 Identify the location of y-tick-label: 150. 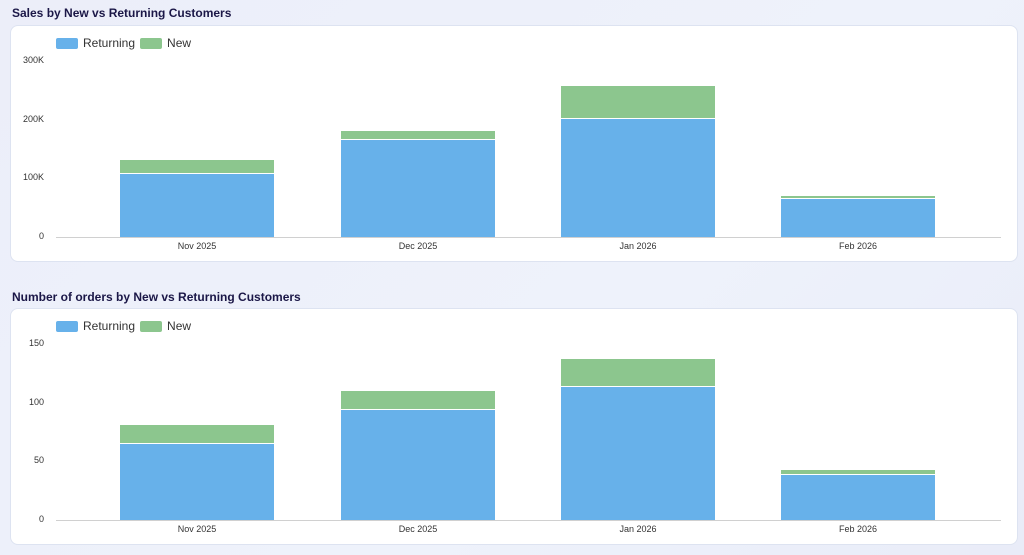
(36, 343).